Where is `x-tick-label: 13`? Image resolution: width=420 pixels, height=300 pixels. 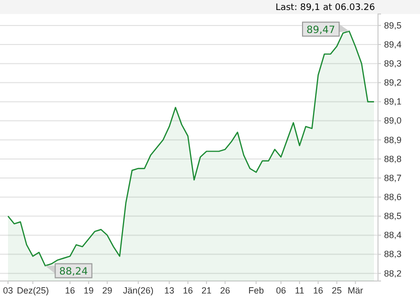 x-tick-label: 13 is located at coordinates (169, 290).